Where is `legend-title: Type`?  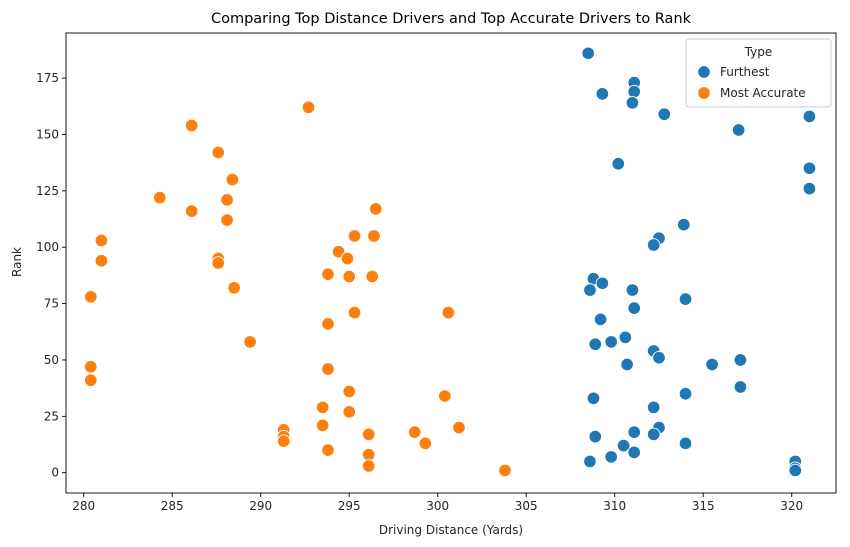
legend-title: Type is located at coordinates (758, 52).